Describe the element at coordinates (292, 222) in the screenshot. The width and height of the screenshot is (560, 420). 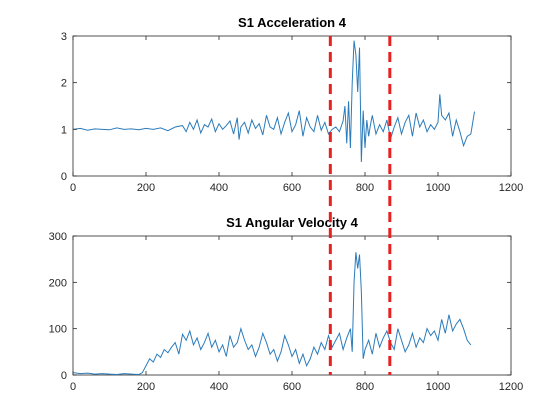
I see `chart-title: S1 Angular Velocity 4` at that location.